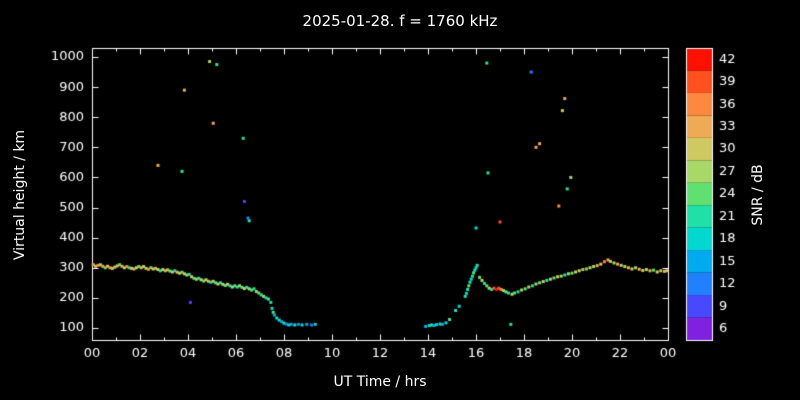 The height and width of the screenshot is (400, 800). What do you see at coordinates (380, 382) in the screenshot?
I see `x-axis-label: UT Time / hrs` at bounding box center [380, 382].